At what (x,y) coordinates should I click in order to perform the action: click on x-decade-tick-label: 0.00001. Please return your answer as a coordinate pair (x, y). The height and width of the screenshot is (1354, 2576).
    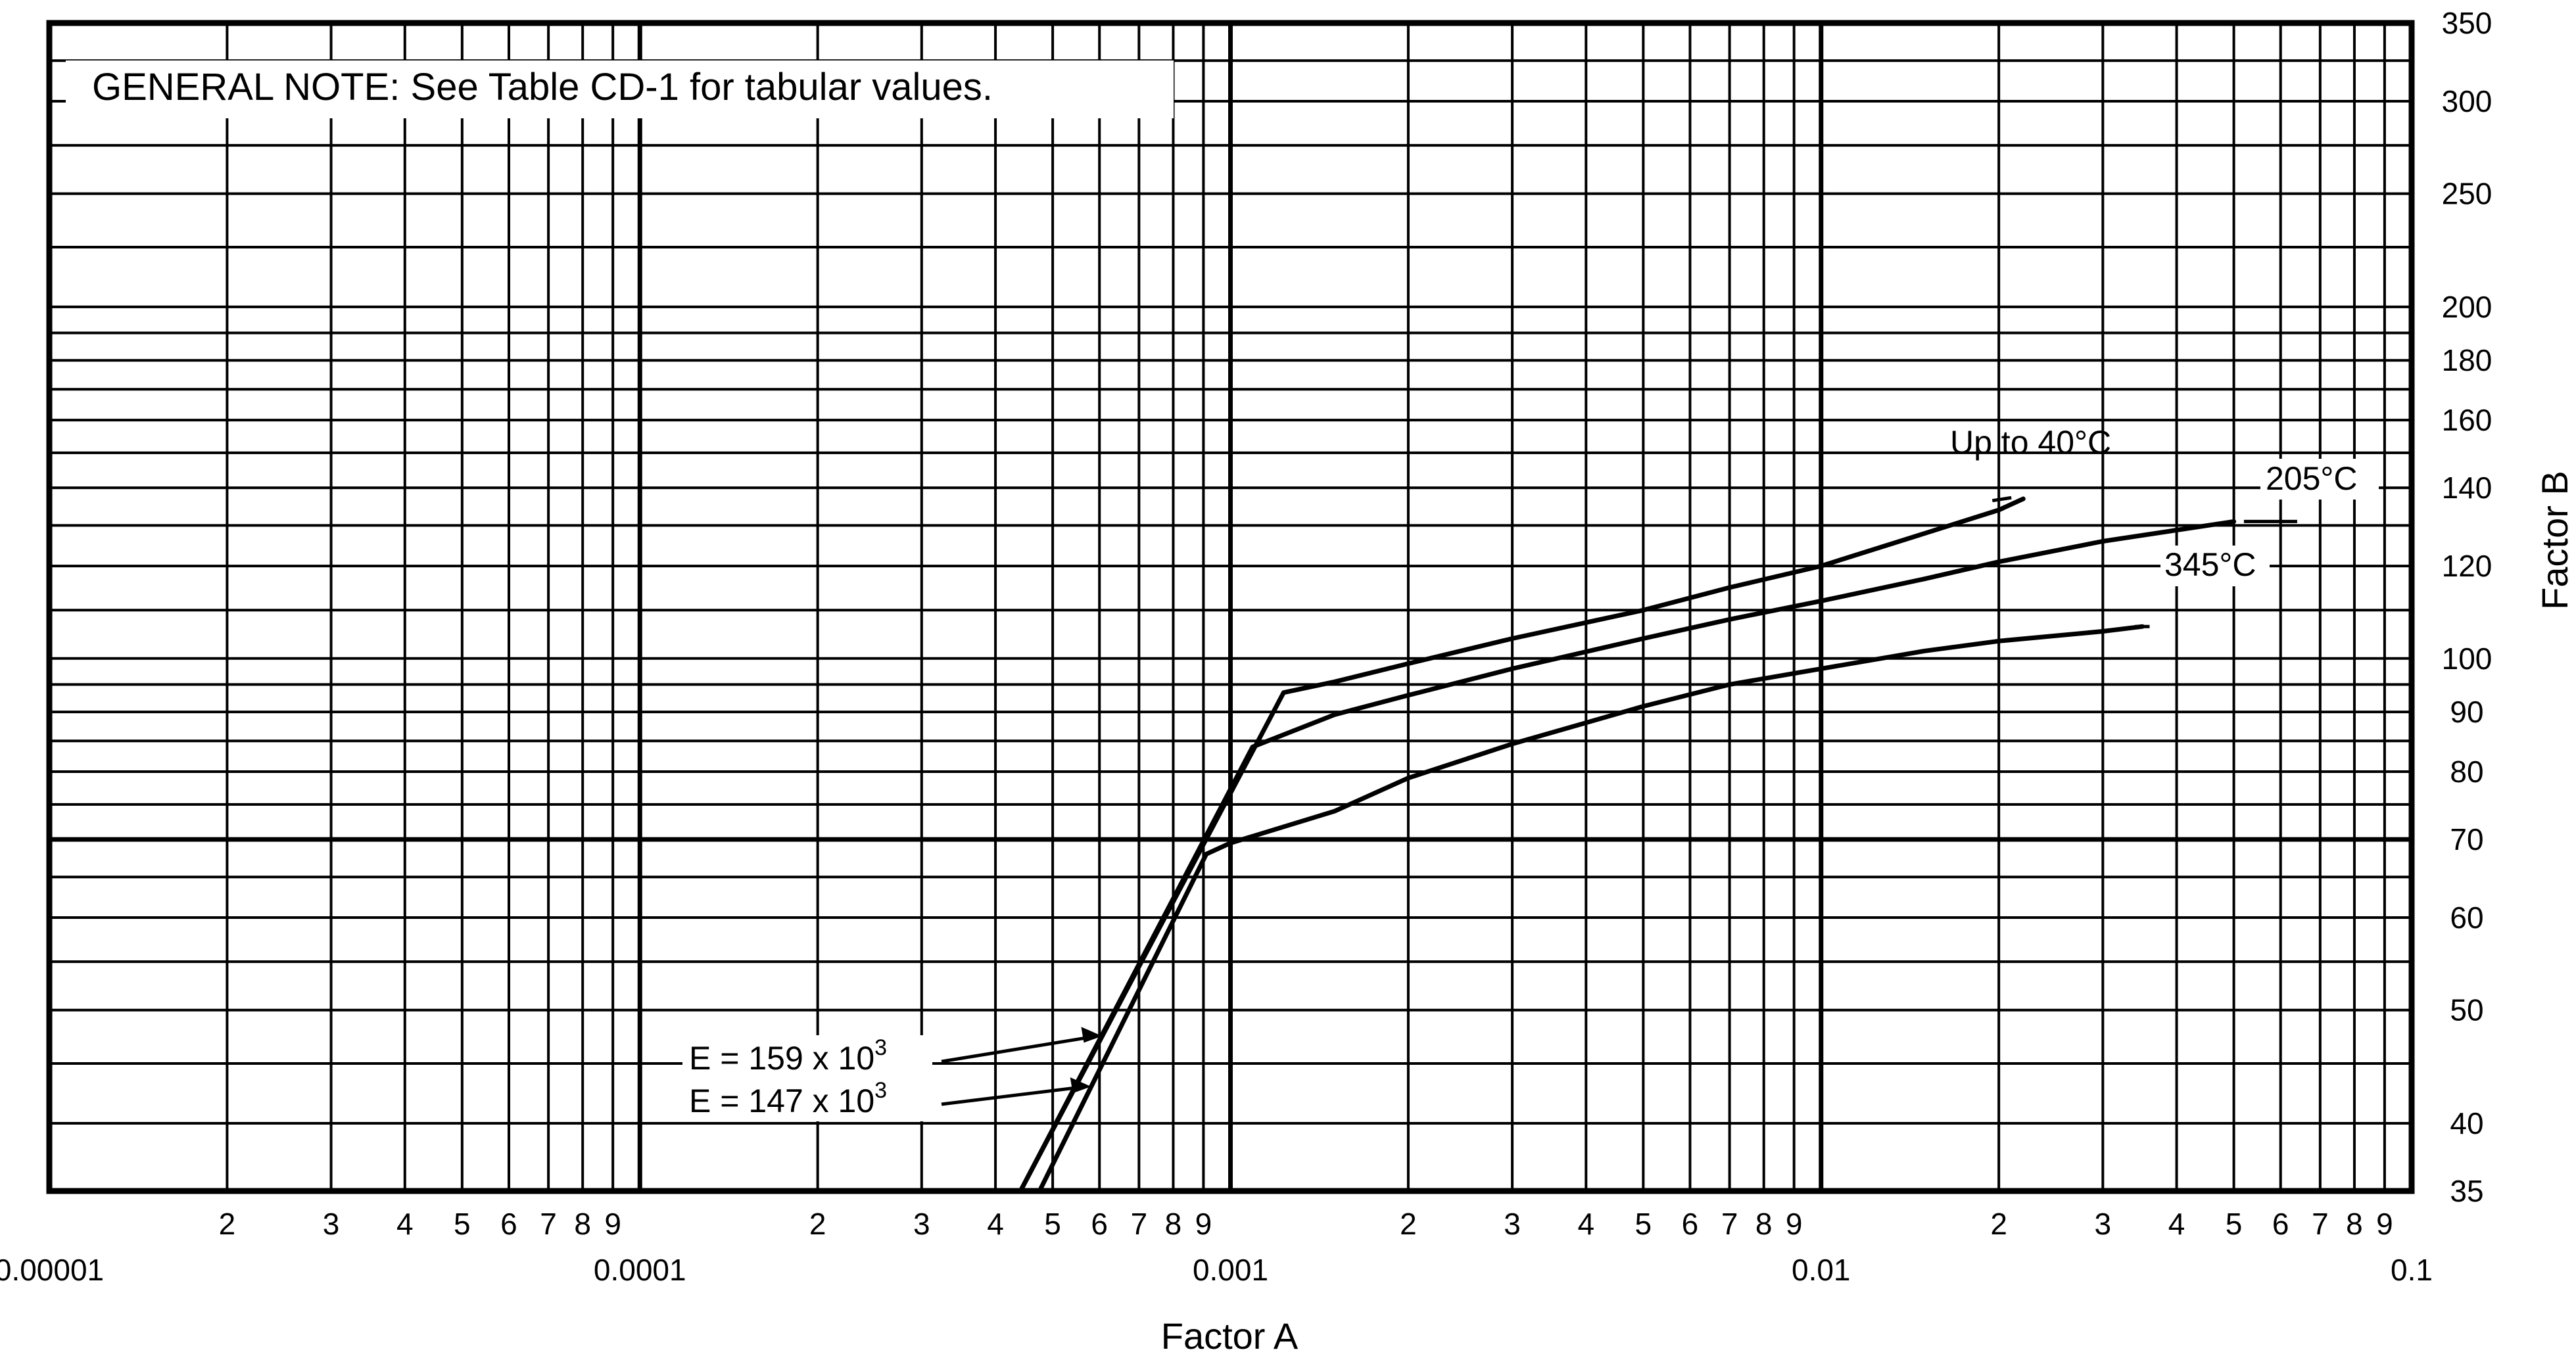
    Looking at the image, I should click on (52, 1270).